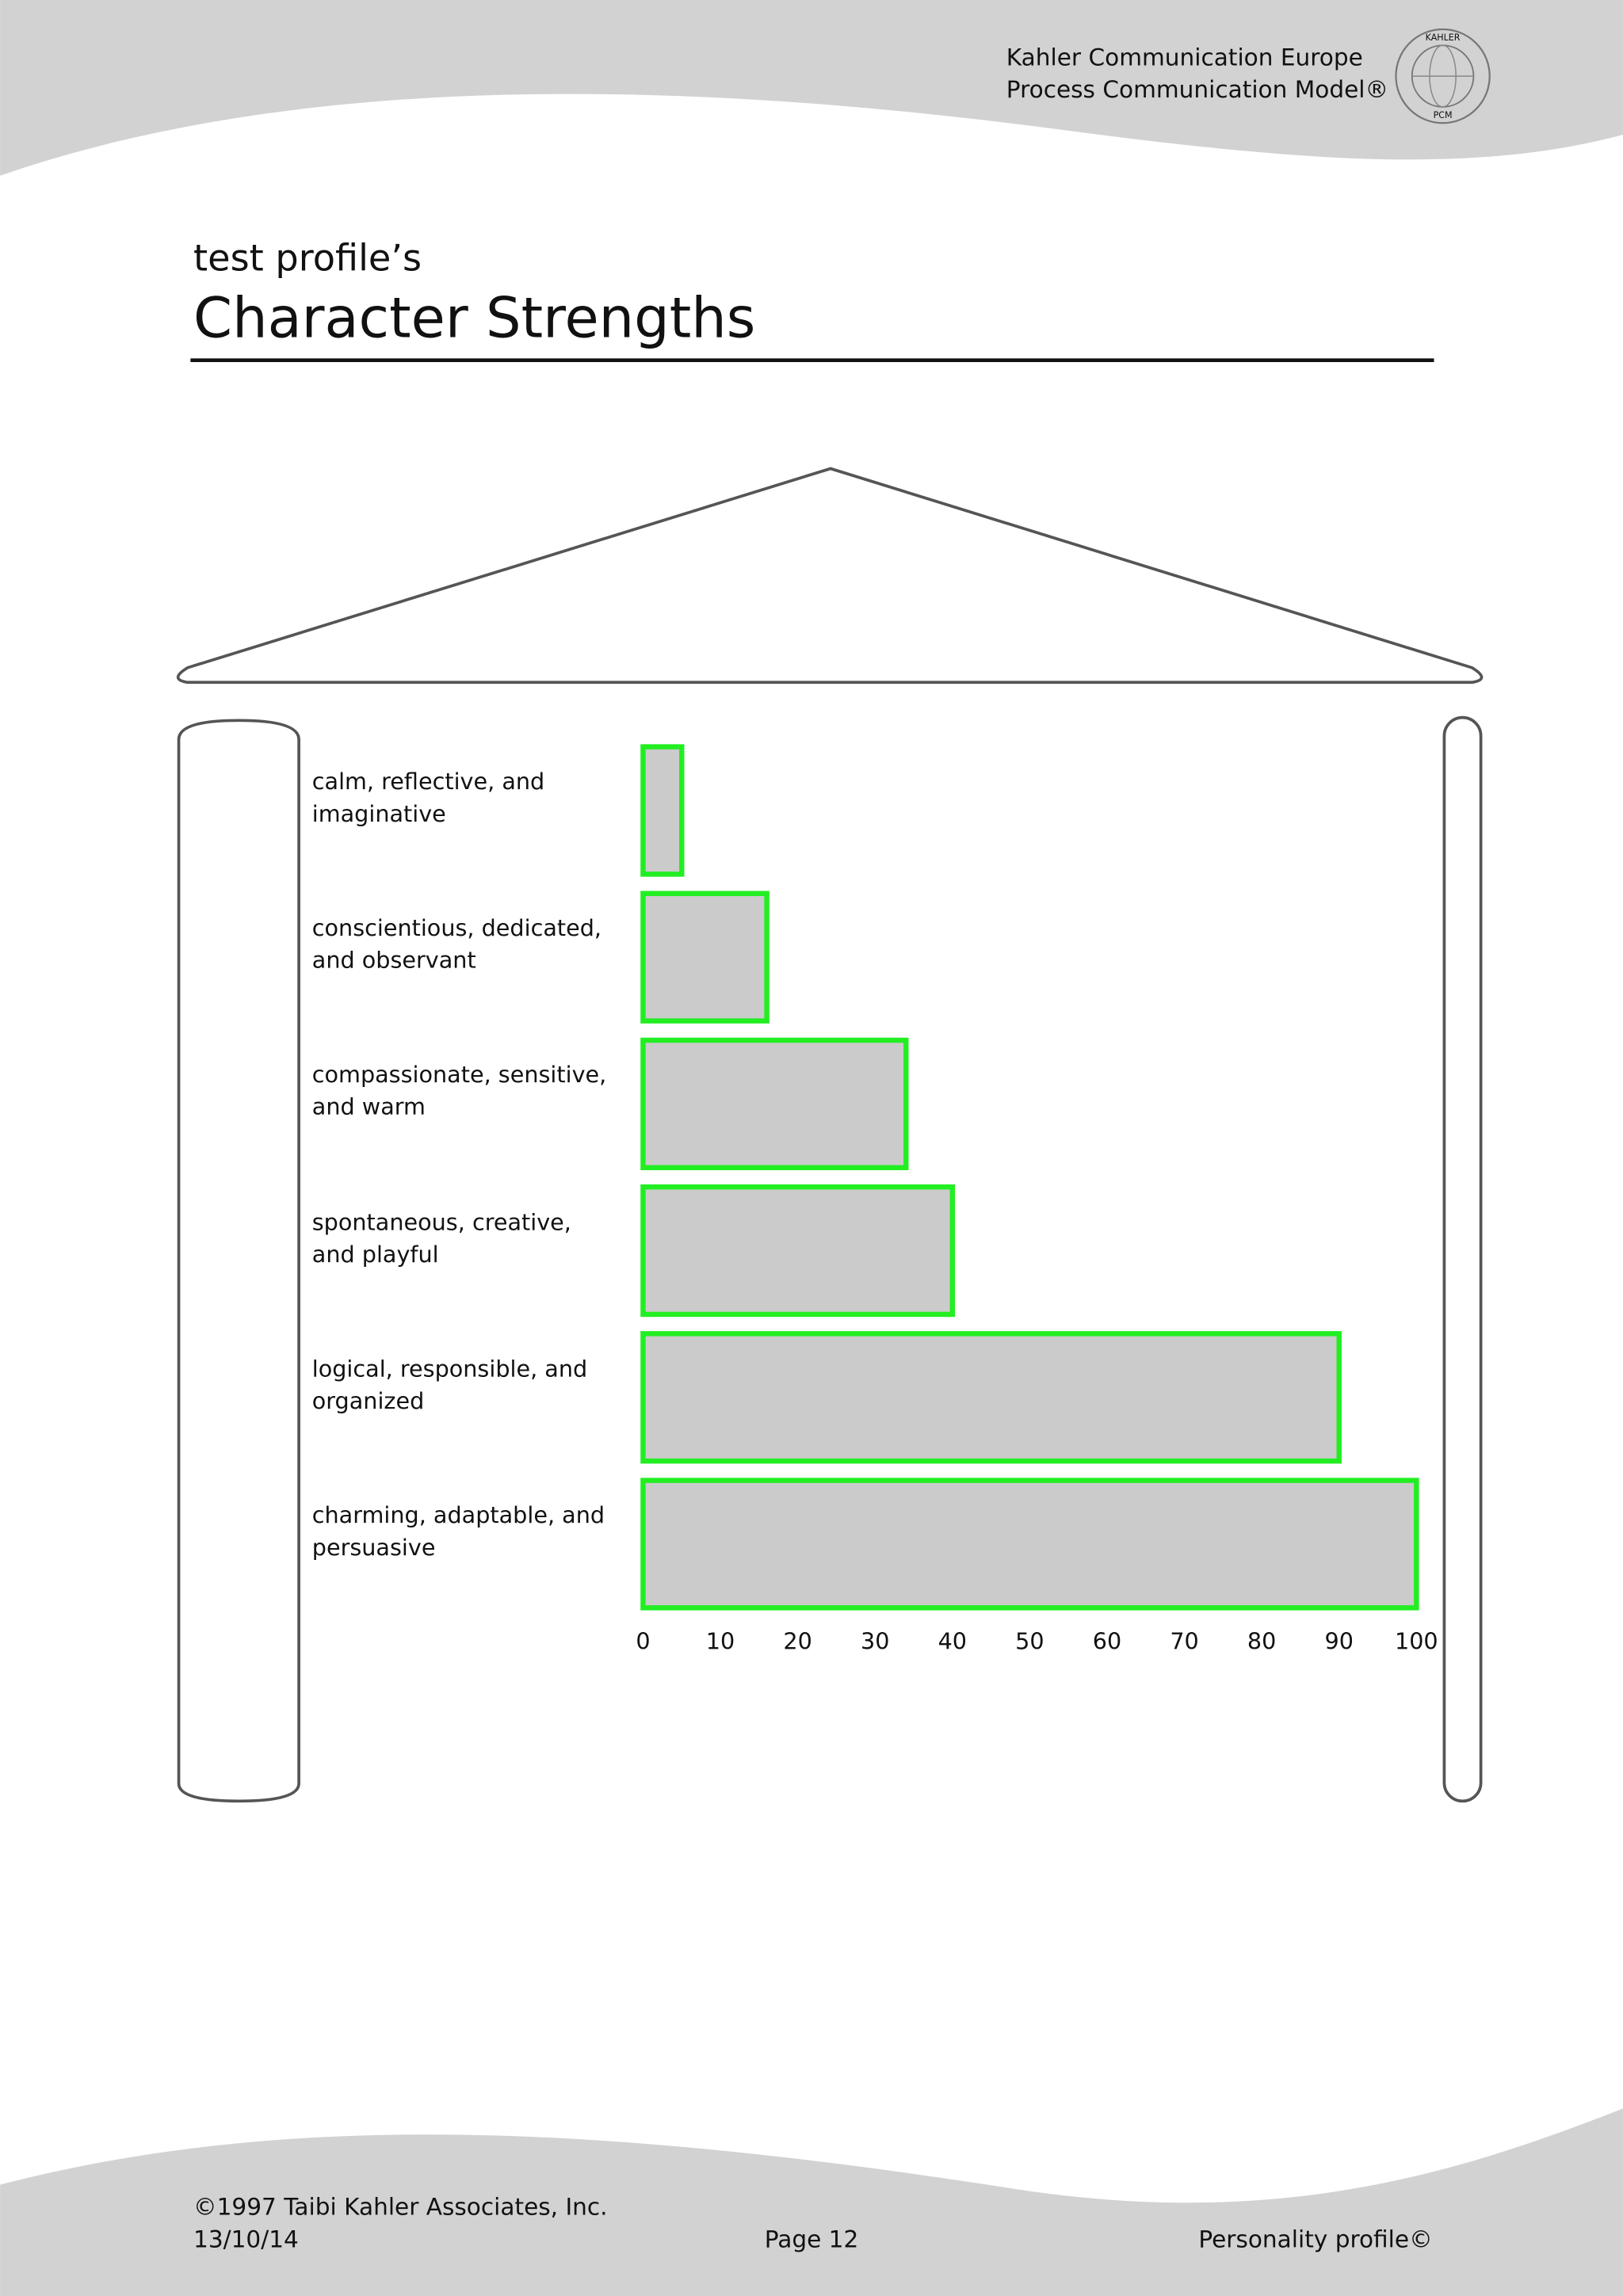 The image size is (1623, 2296). What do you see at coordinates (720, 1641) in the screenshot?
I see `x-tick-label: 10` at bounding box center [720, 1641].